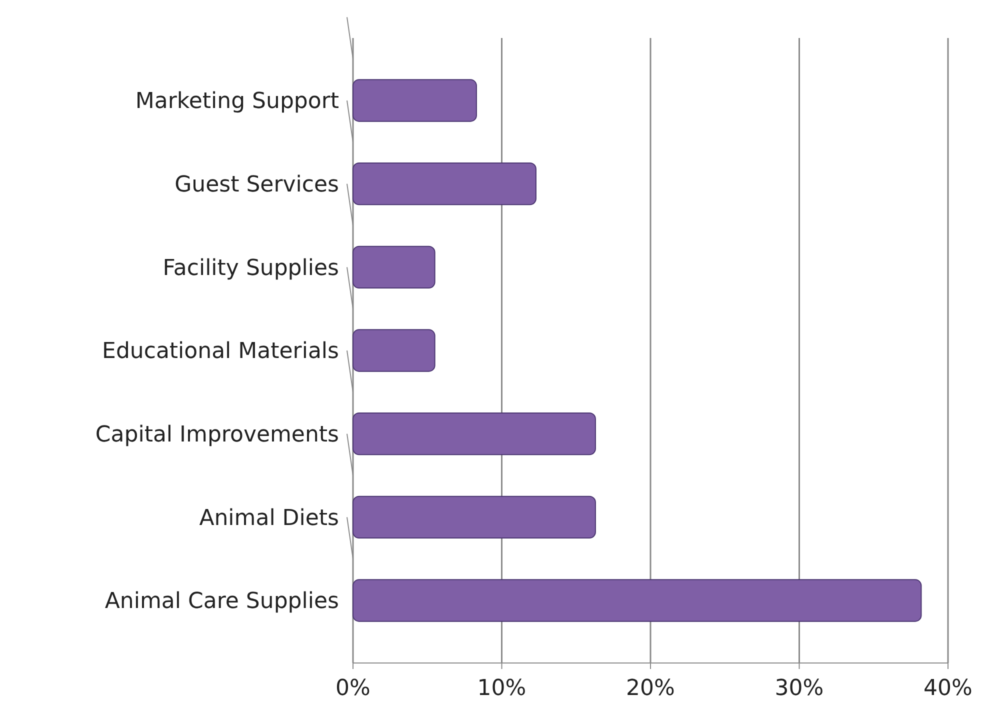 This screenshot has width=997, height=726. Describe the element at coordinates (650, 688) in the screenshot. I see `x-tick-label: 20%` at that location.